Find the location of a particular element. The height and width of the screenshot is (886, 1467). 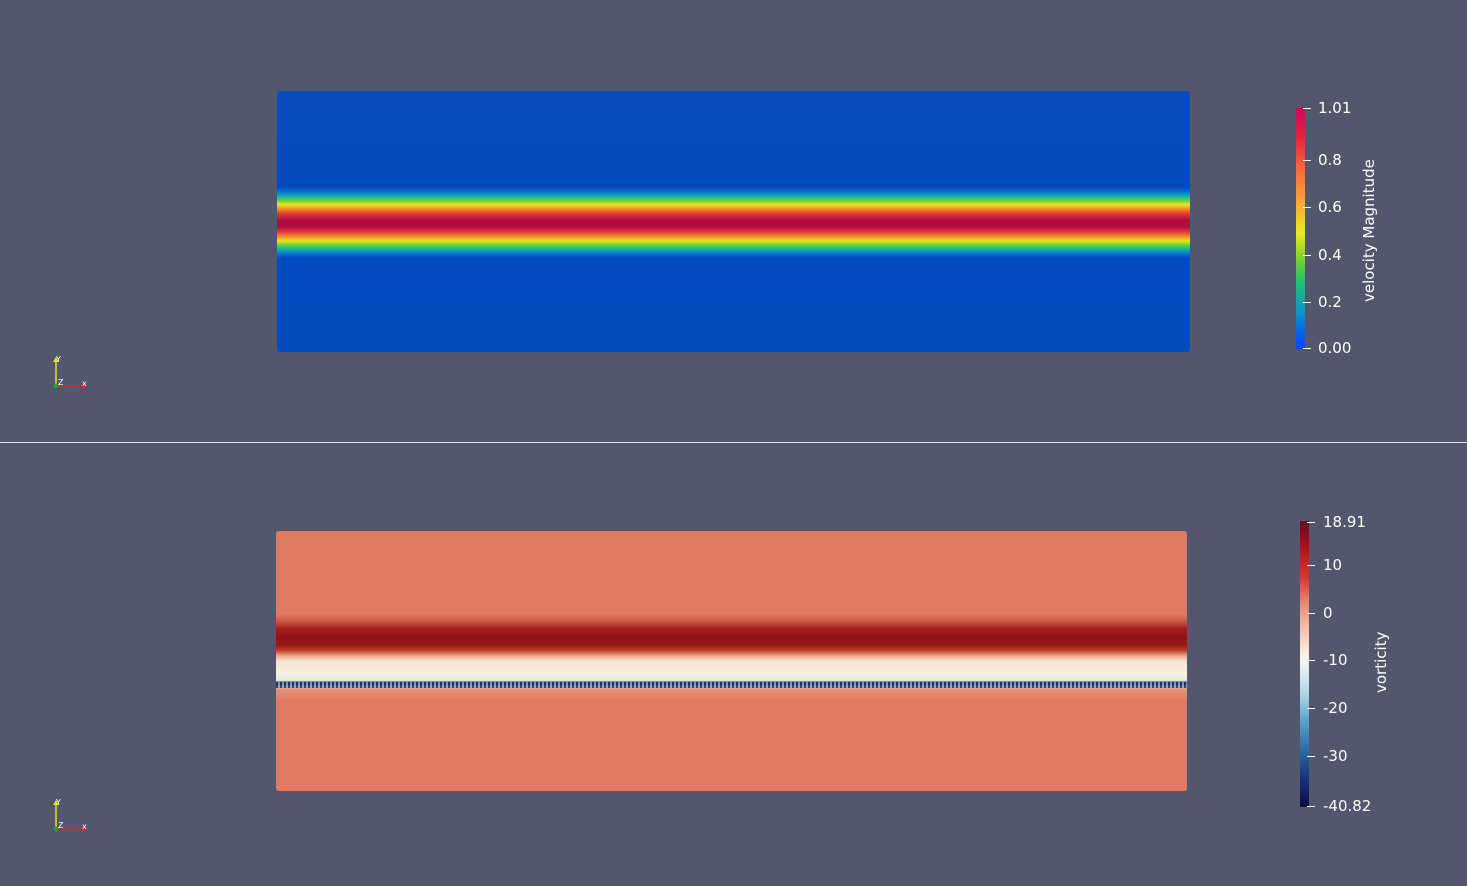

vorticity-shear-band is located at coordinates (731, 685).